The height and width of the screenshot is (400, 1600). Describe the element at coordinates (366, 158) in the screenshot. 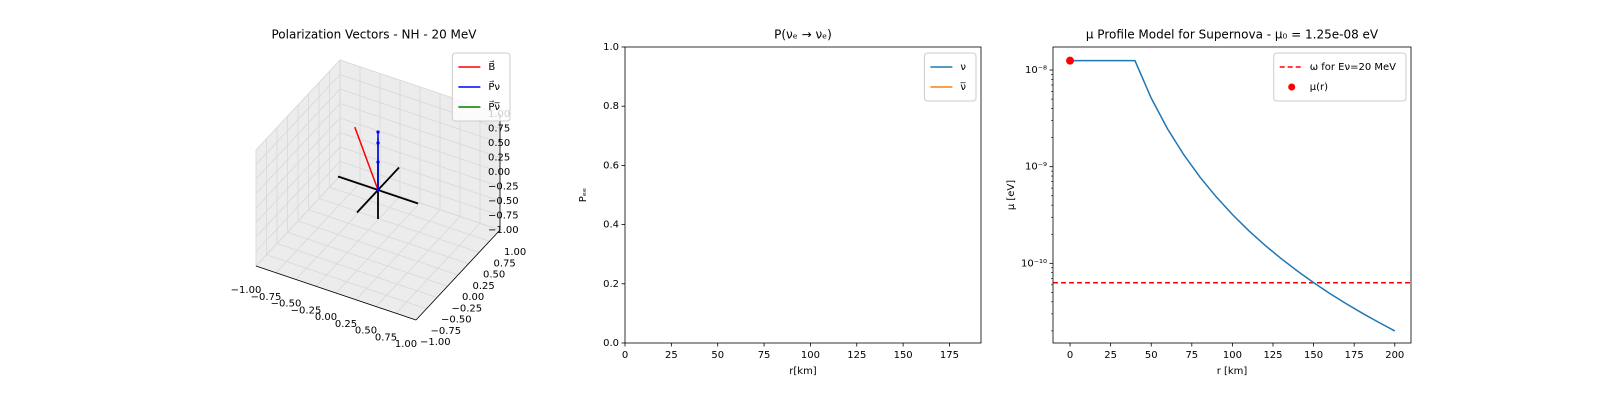

I see `vector` at that location.